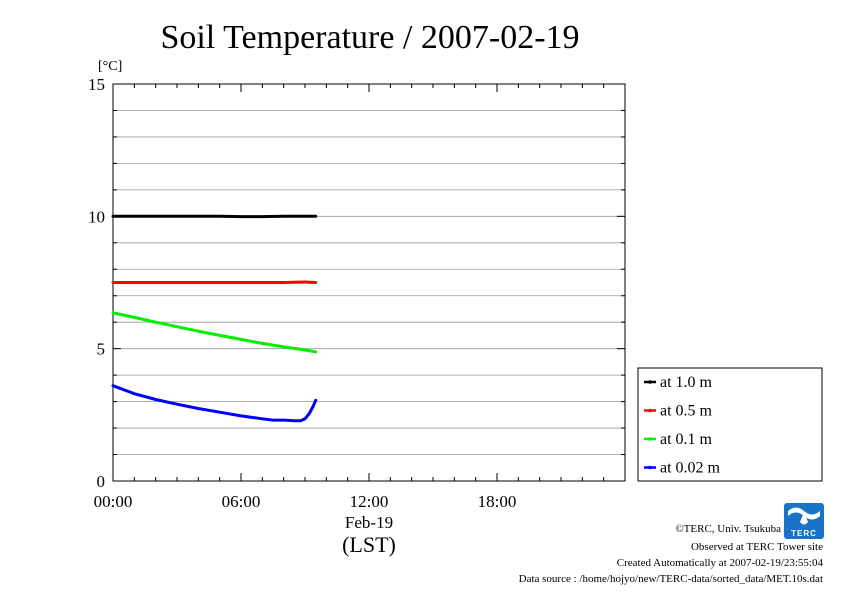 The height and width of the screenshot is (600, 842). What do you see at coordinates (96, 84) in the screenshot?
I see `y-tick-label: 15` at bounding box center [96, 84].